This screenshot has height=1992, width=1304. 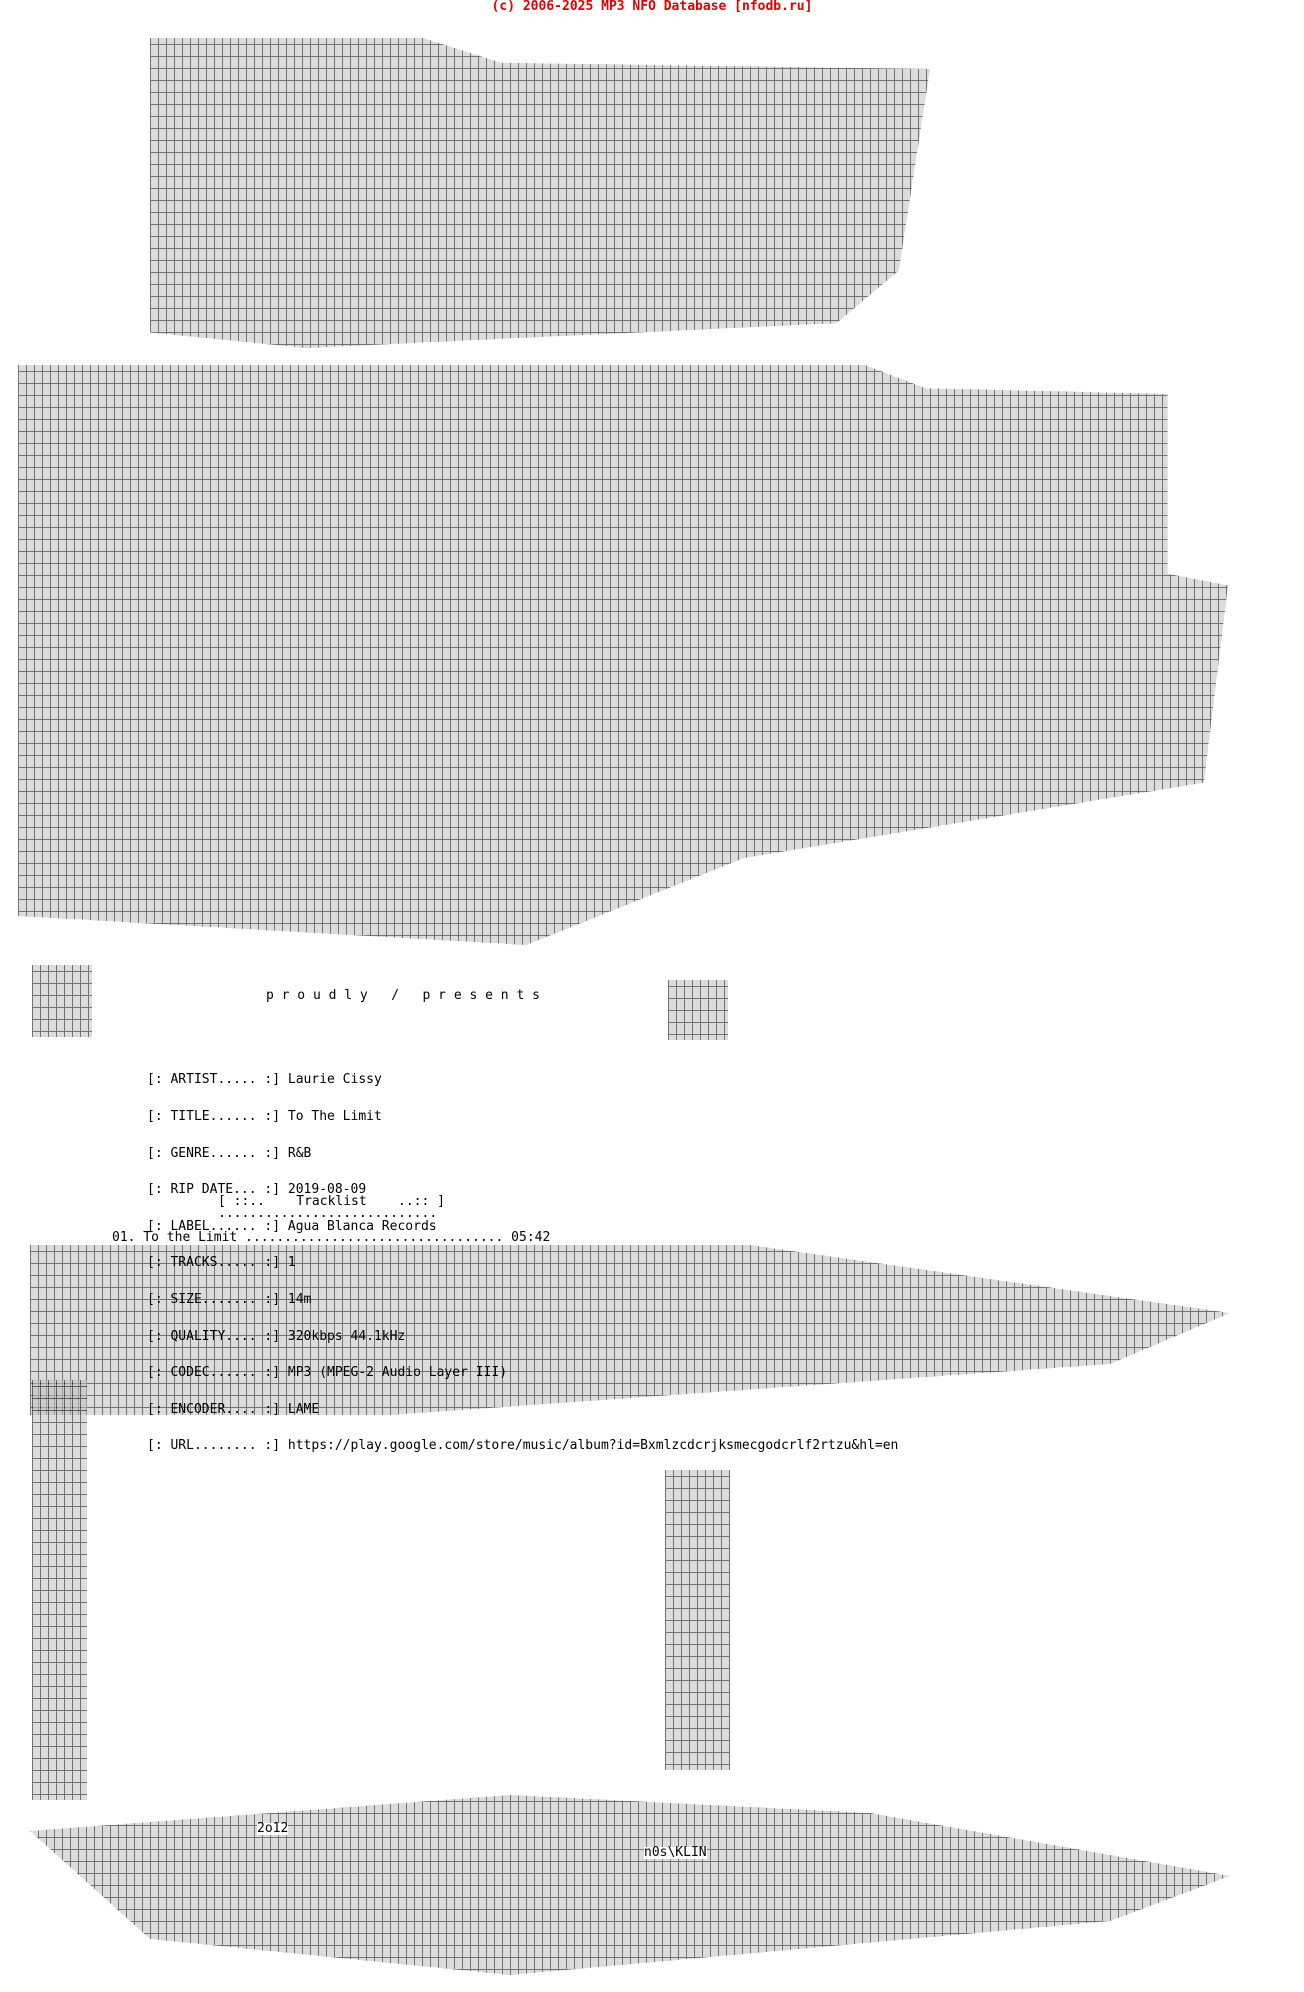 What do you see at coordinates (346, 1336) in the screenshot?
I see `info-value: 320kbps 44.1kHz` at bounding box center [346, 1336].